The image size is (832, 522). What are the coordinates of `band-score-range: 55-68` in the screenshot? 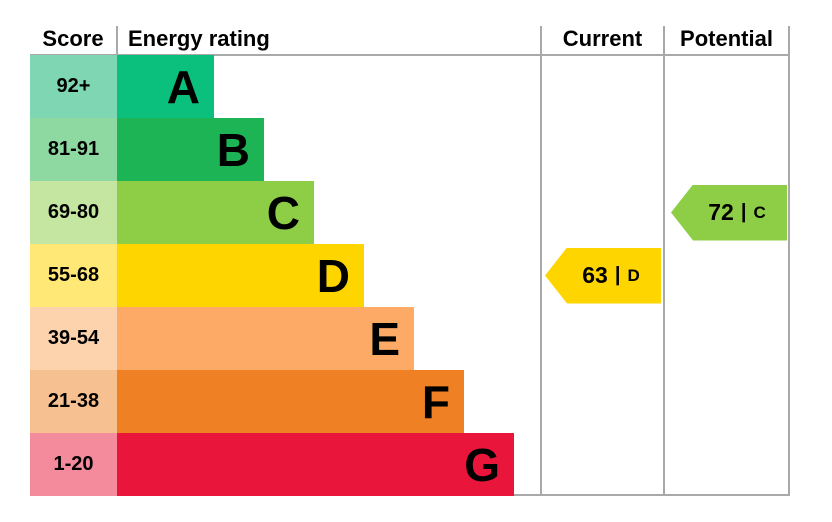 It's located at (73, 275).